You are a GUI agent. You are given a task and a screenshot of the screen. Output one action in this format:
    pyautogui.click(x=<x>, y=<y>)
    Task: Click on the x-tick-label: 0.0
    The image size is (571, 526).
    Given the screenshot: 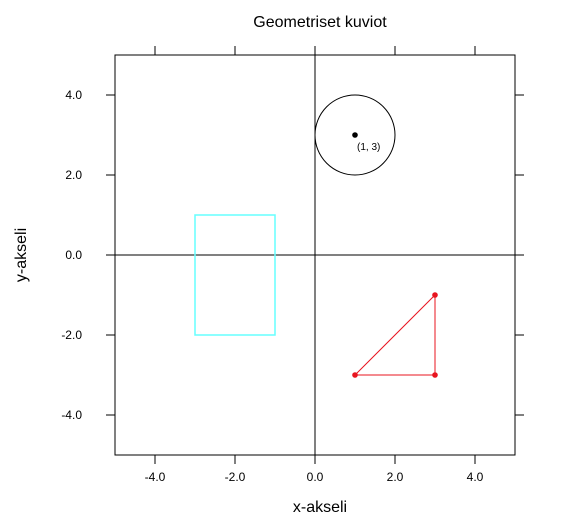 What is the action you would take?
    pyautogui.click(x=315, y=477)
    